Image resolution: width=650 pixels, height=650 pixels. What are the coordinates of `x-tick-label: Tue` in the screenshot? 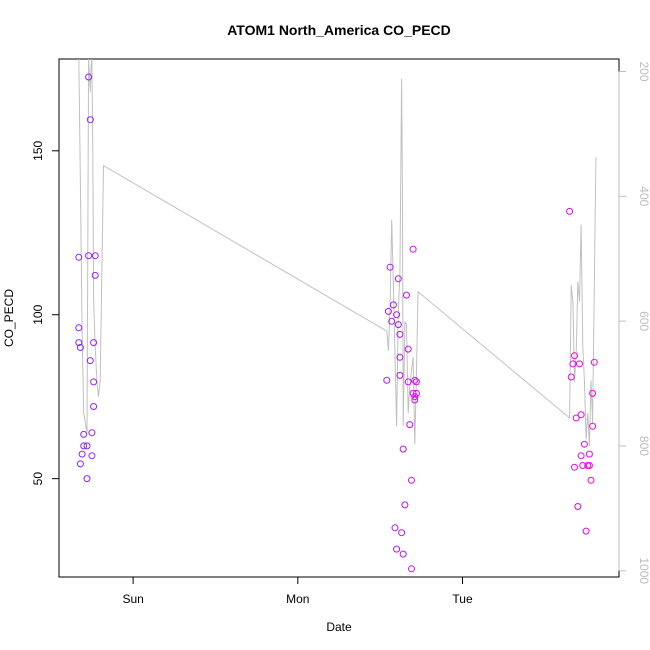 It's located at (462, 599).